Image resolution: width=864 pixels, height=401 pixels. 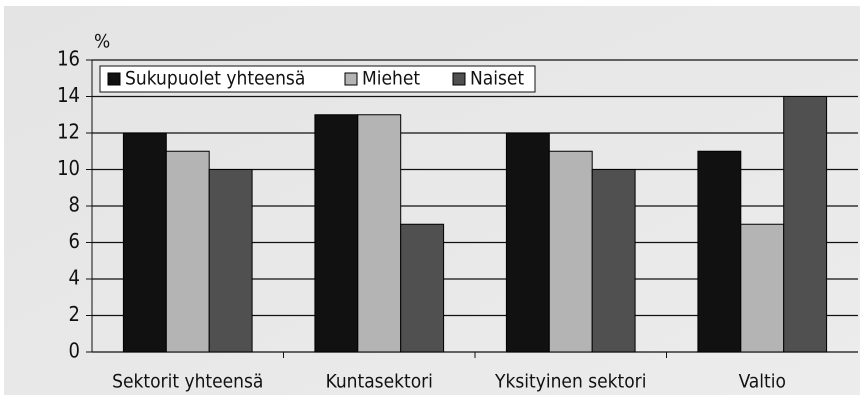 What do you see at coordinates (68, 59) in the screenshot?
I see `y-tick-label: 16` at bounding box center [68, 59].